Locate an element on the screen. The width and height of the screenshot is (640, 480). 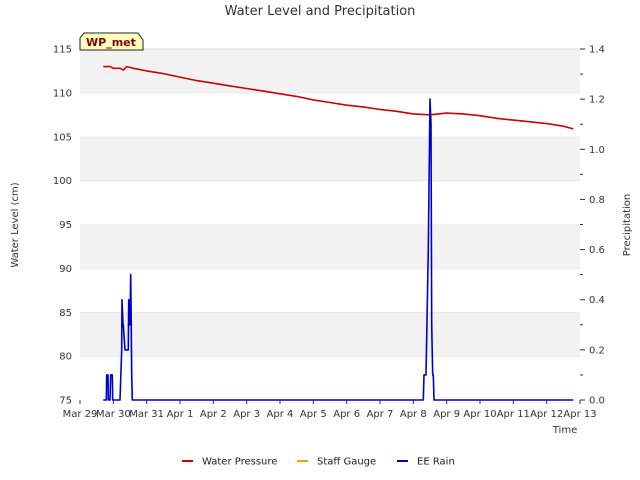
x-tick-label: Apr 13 is located at coordinates (579, 414).